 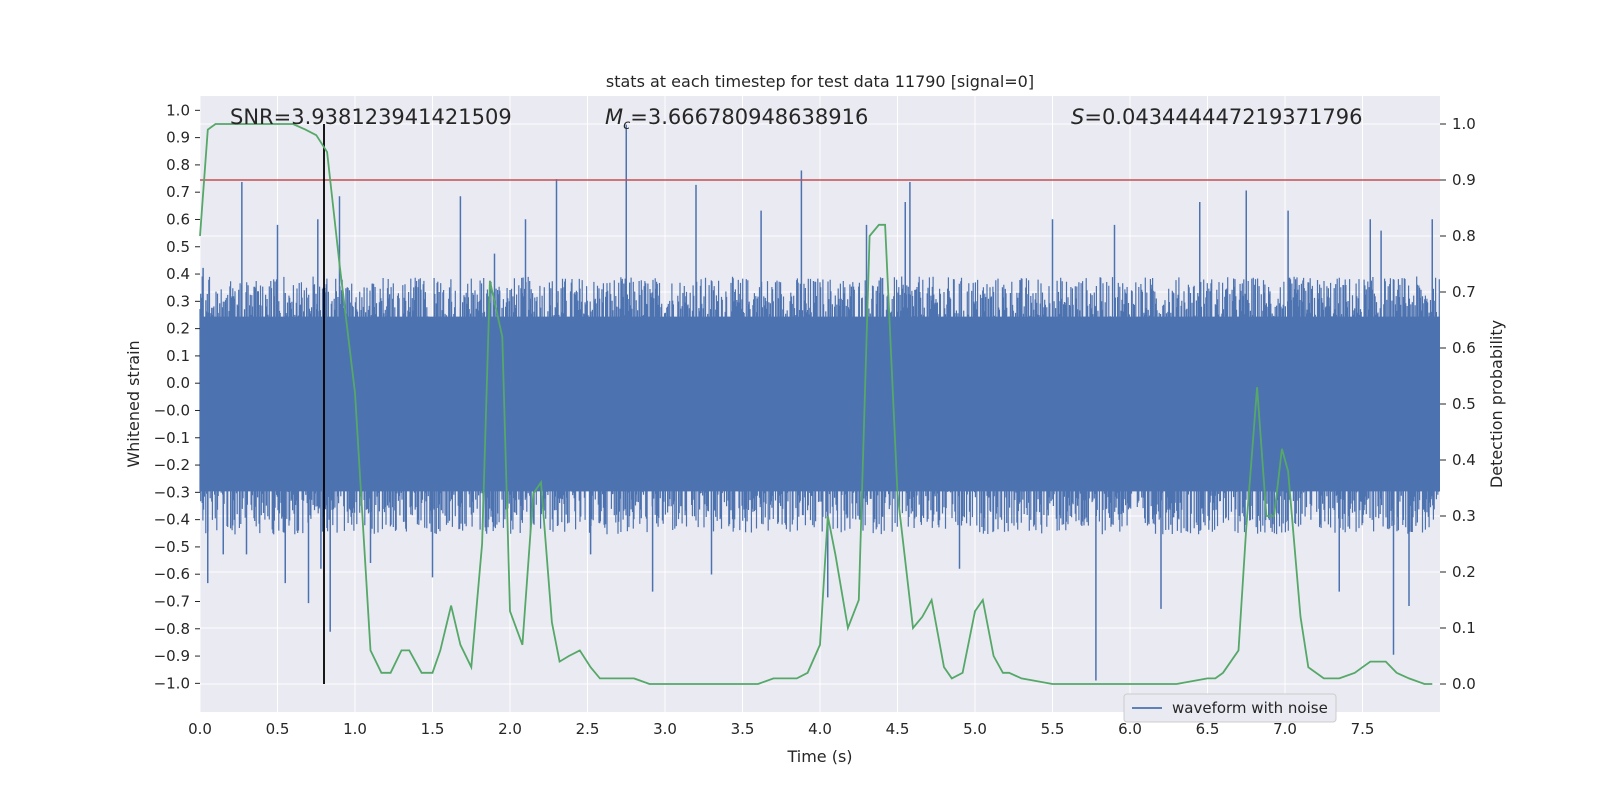 I want to click on y-left-axis-label: Whitened strain, so click(x=133, y=403).